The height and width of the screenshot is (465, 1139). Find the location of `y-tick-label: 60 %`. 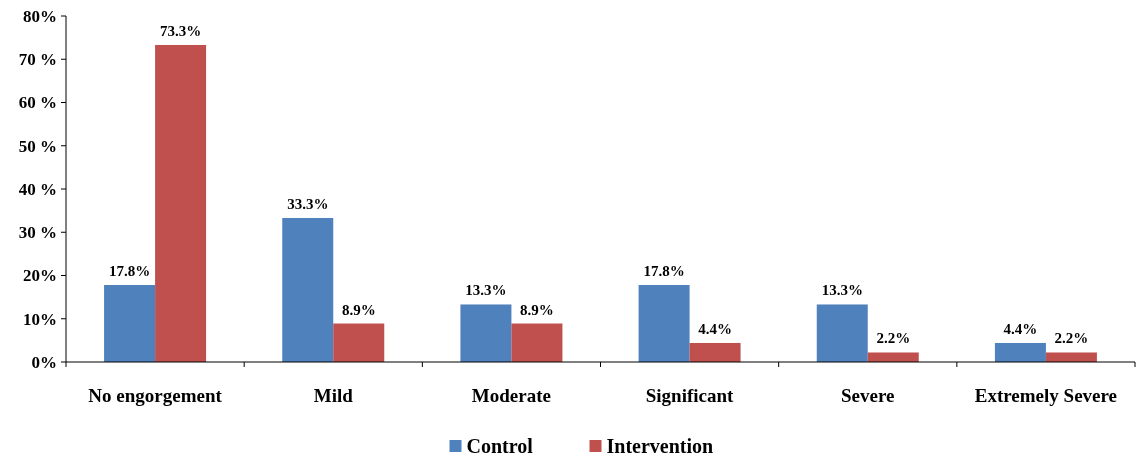

y-tick-label: 60 % is located at coordinates (37, 103).